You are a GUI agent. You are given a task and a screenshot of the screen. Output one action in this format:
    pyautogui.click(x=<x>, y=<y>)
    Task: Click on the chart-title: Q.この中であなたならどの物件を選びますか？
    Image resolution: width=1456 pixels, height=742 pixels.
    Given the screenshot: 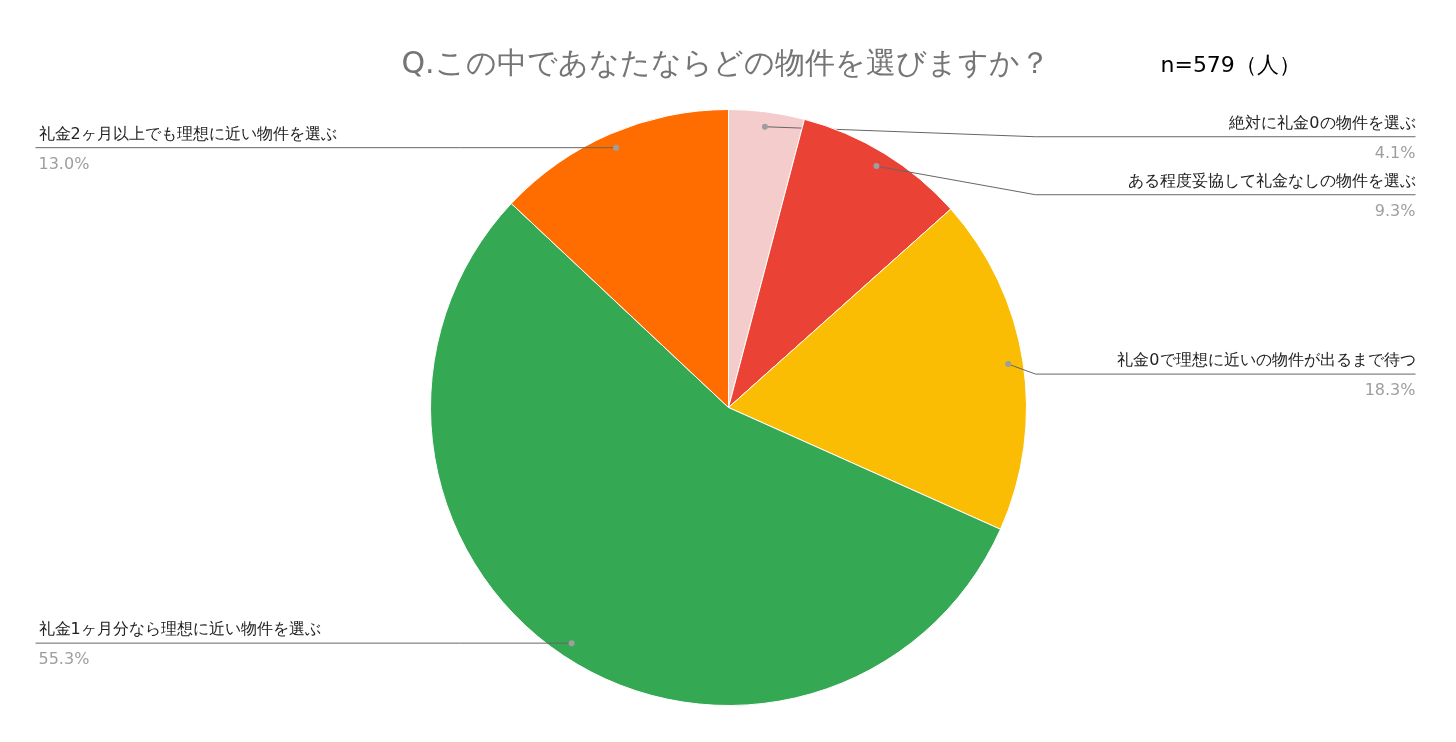 What is the action you would take?
    pyautogui.click(x=725, y=62)
    